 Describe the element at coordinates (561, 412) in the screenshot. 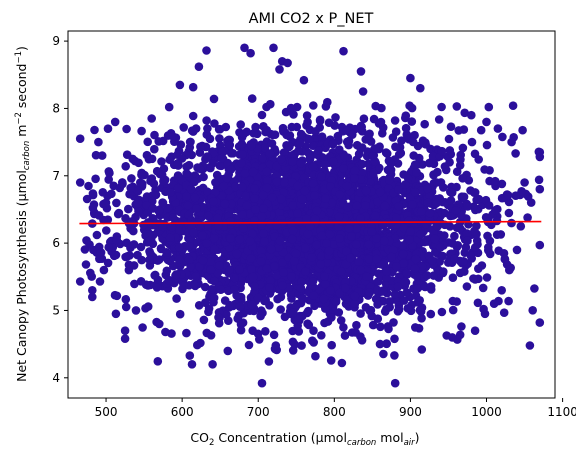

I see `x-tick-label: 1100` at that location.